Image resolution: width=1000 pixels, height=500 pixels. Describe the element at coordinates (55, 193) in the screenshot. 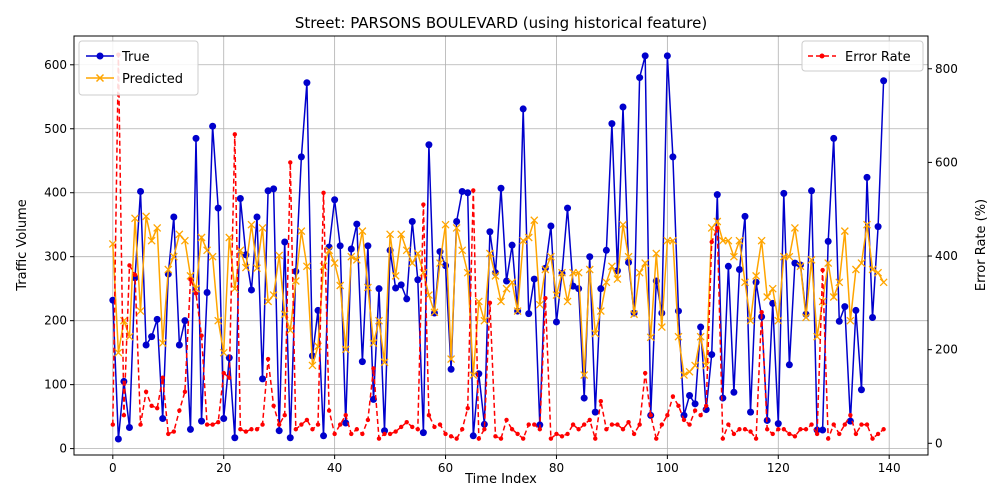

I see `y-left-tick-label: 400` at that location.